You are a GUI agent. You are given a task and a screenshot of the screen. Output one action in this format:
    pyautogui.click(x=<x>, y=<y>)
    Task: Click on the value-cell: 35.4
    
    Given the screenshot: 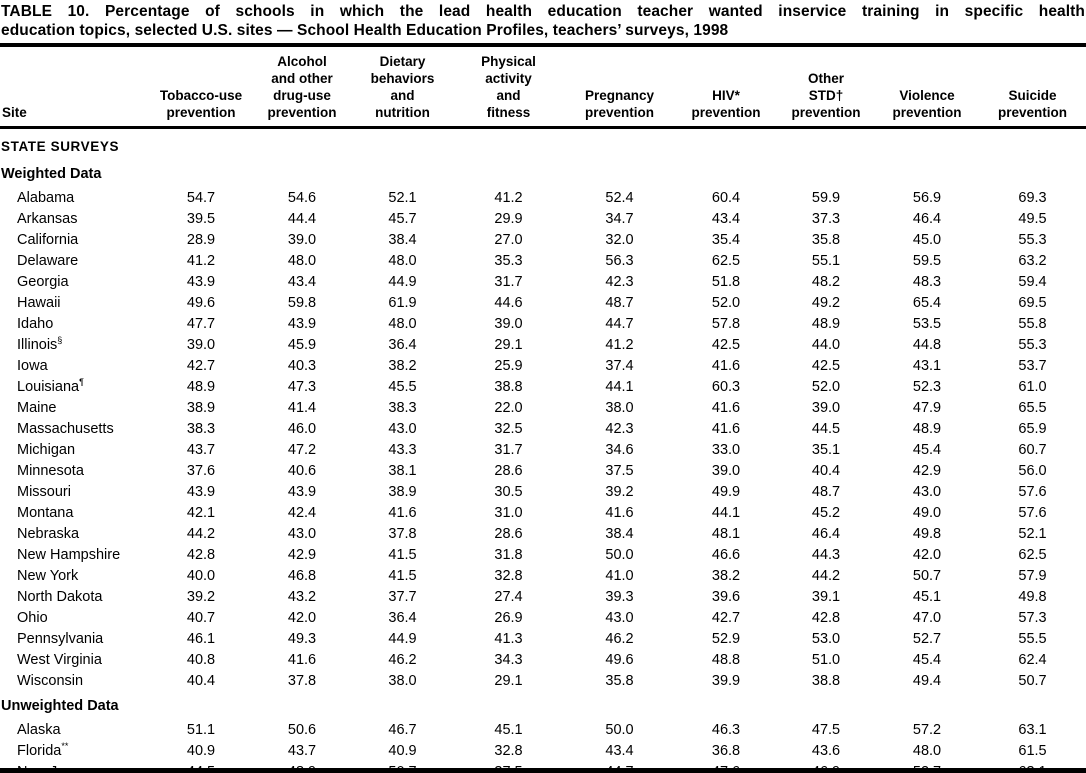 What is the action you would take?
    pyautogui.click(x=726, y=240)
    